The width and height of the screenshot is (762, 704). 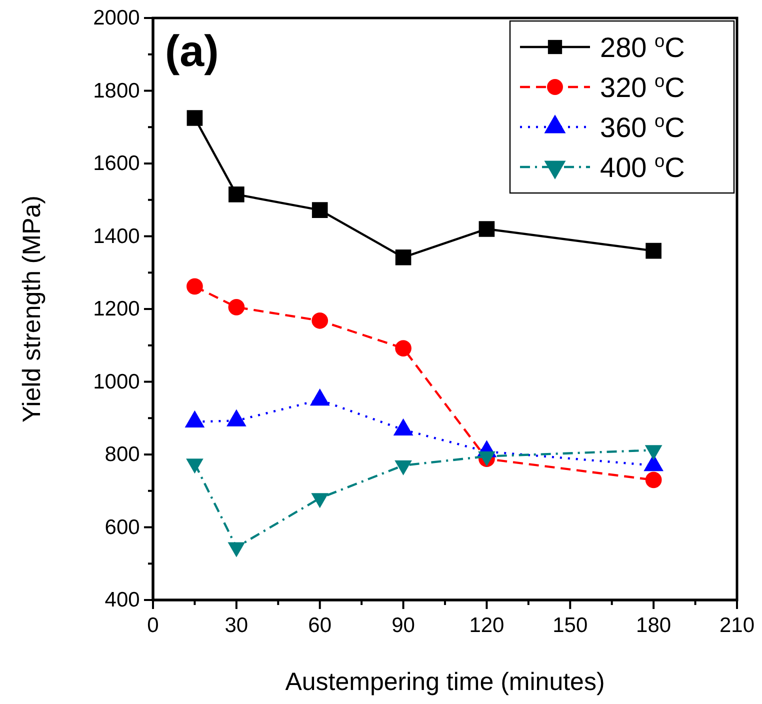 I want to click on x-tick-label: 150, so click(x=570, y=626).